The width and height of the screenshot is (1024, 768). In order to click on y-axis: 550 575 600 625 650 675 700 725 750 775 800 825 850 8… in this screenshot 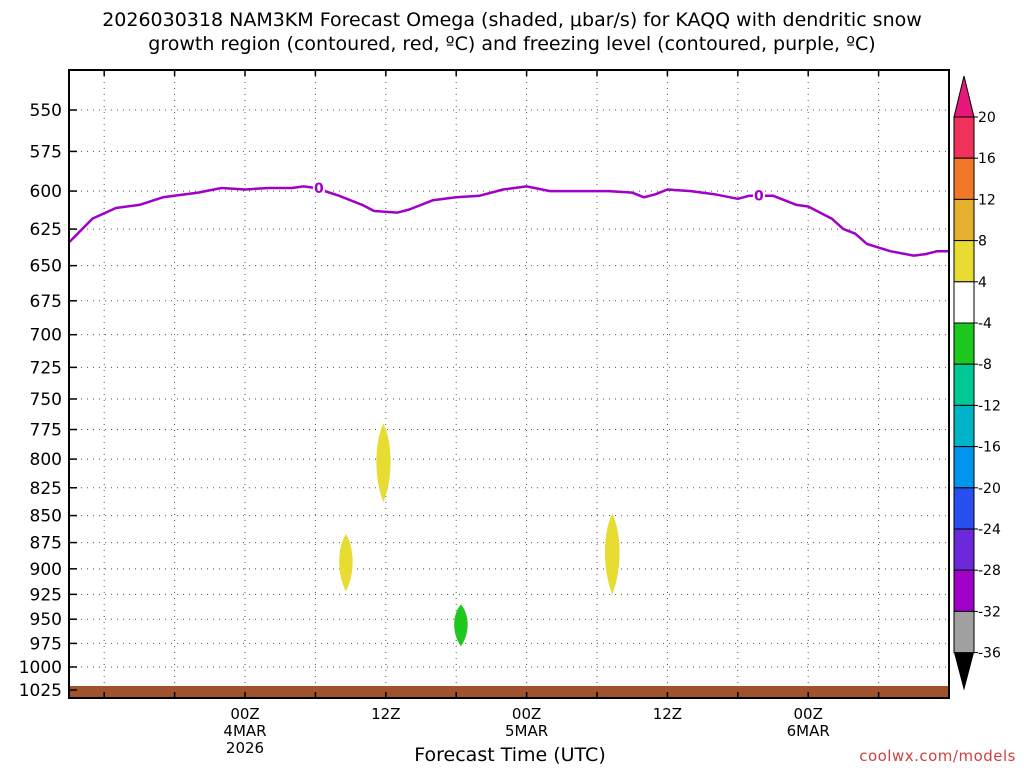, I will do `click(48, 401)`.